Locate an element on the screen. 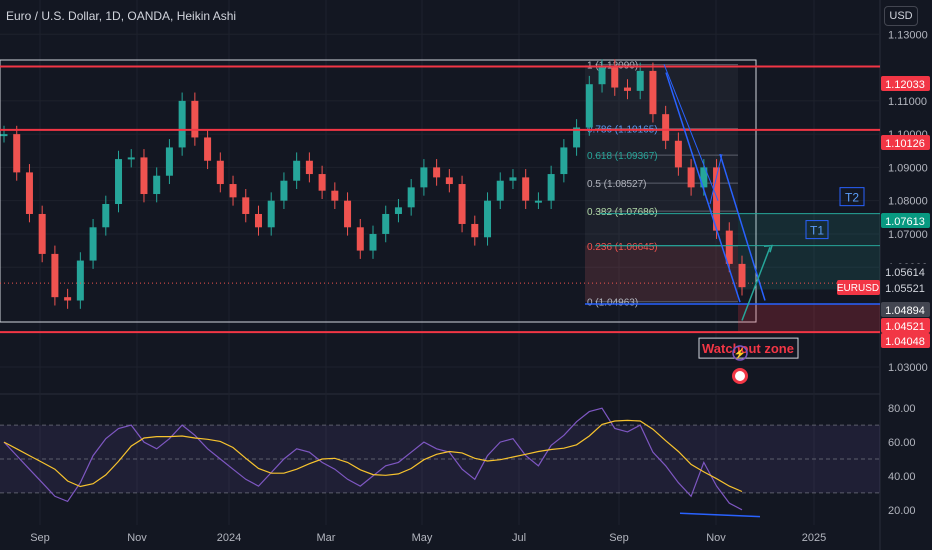 This screenshot has width=932, height=550. price-label-value: 1.10126 is located at coordinates (905, 144).